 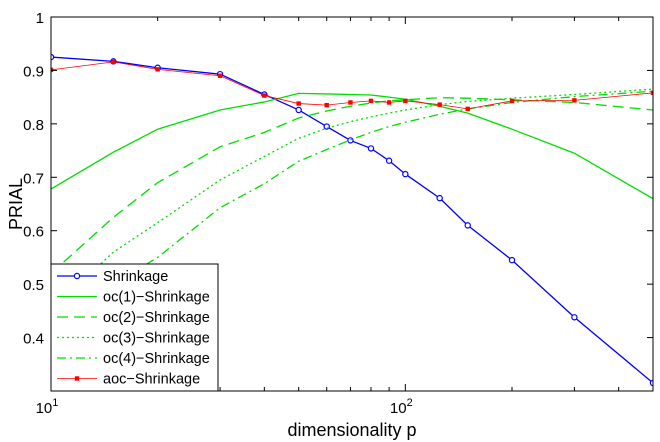 What do you see at coordinates (33, 125) in the screenshot?
I see `y-tick-label: 0.8` at bounding box center [33, 125].